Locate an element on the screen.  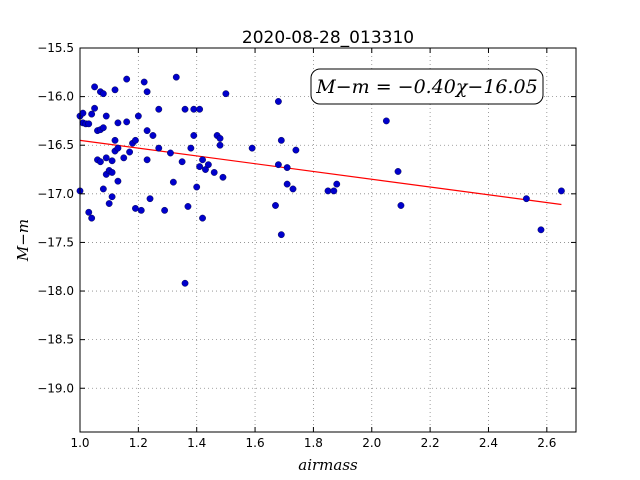
fit-equation: M−m = −0.40χ−16.05 is located at coordinates (426, 87).